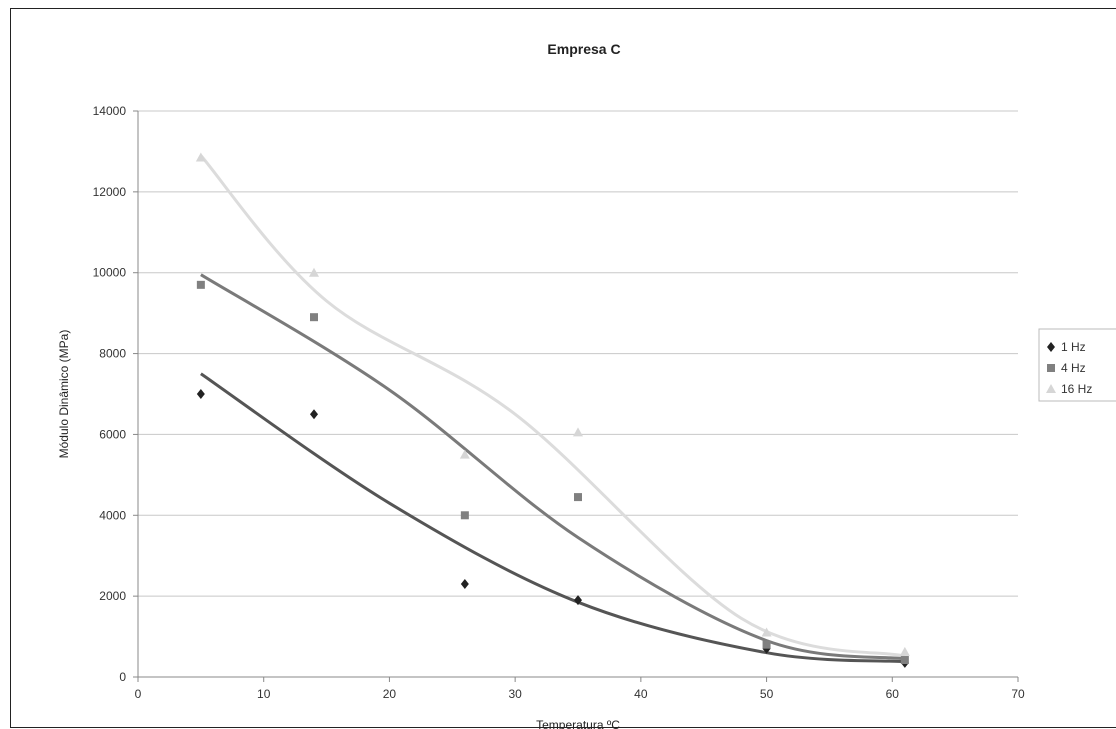 This screenshot has width=1116, height=729. What do you see at coordinates (390, 694) in the screenshot?
I see `x-tick-label: 20` at bounding box center [390, 694].